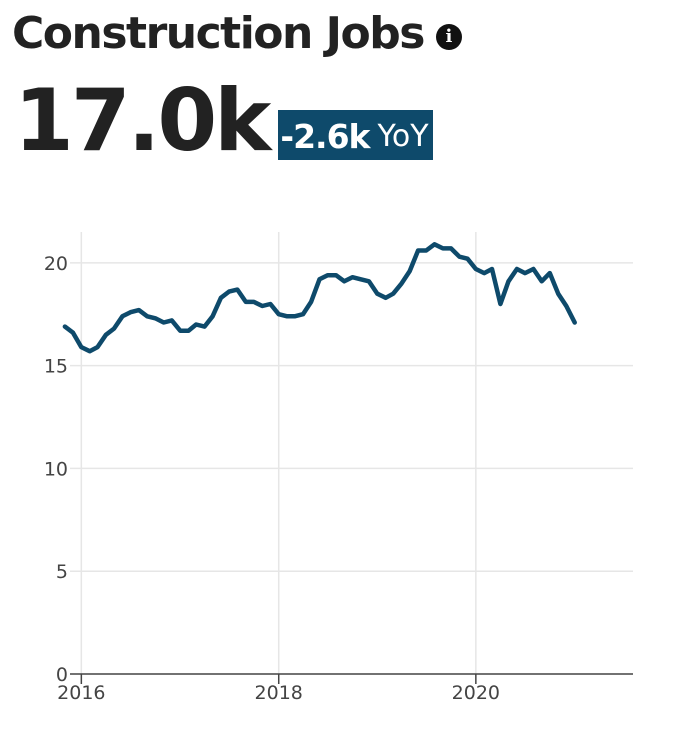 This screenshot has height=742, width=684. What do you see at coordinates (403, 136) in the screenshot?
I see `yoy-label: YoY` at bounding box center [403, 136].